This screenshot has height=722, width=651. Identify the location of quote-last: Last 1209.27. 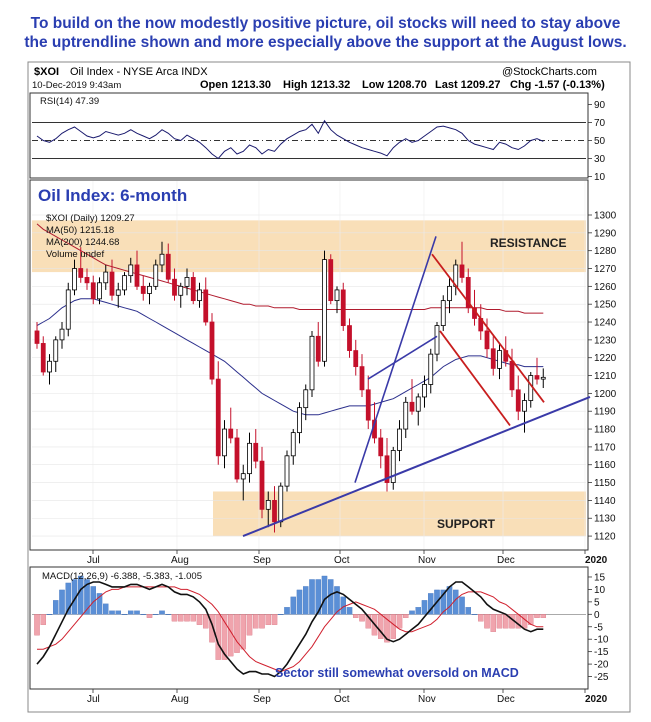
(467, 85).